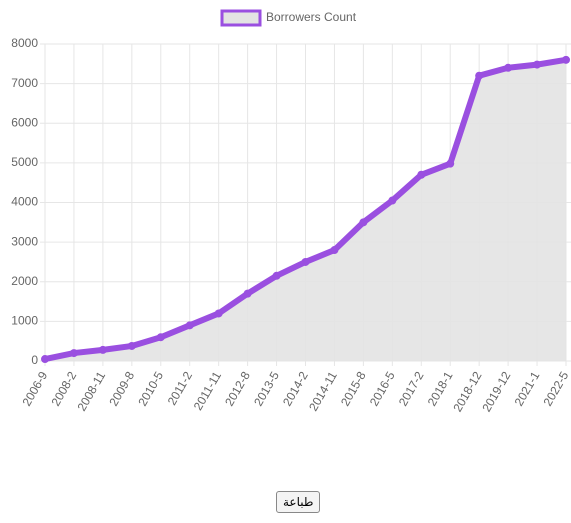  What do you see at coordinates (266, 389) in the screenshot?
I see `x-tick-label: 2013-5` at bounding box center [266, 389].